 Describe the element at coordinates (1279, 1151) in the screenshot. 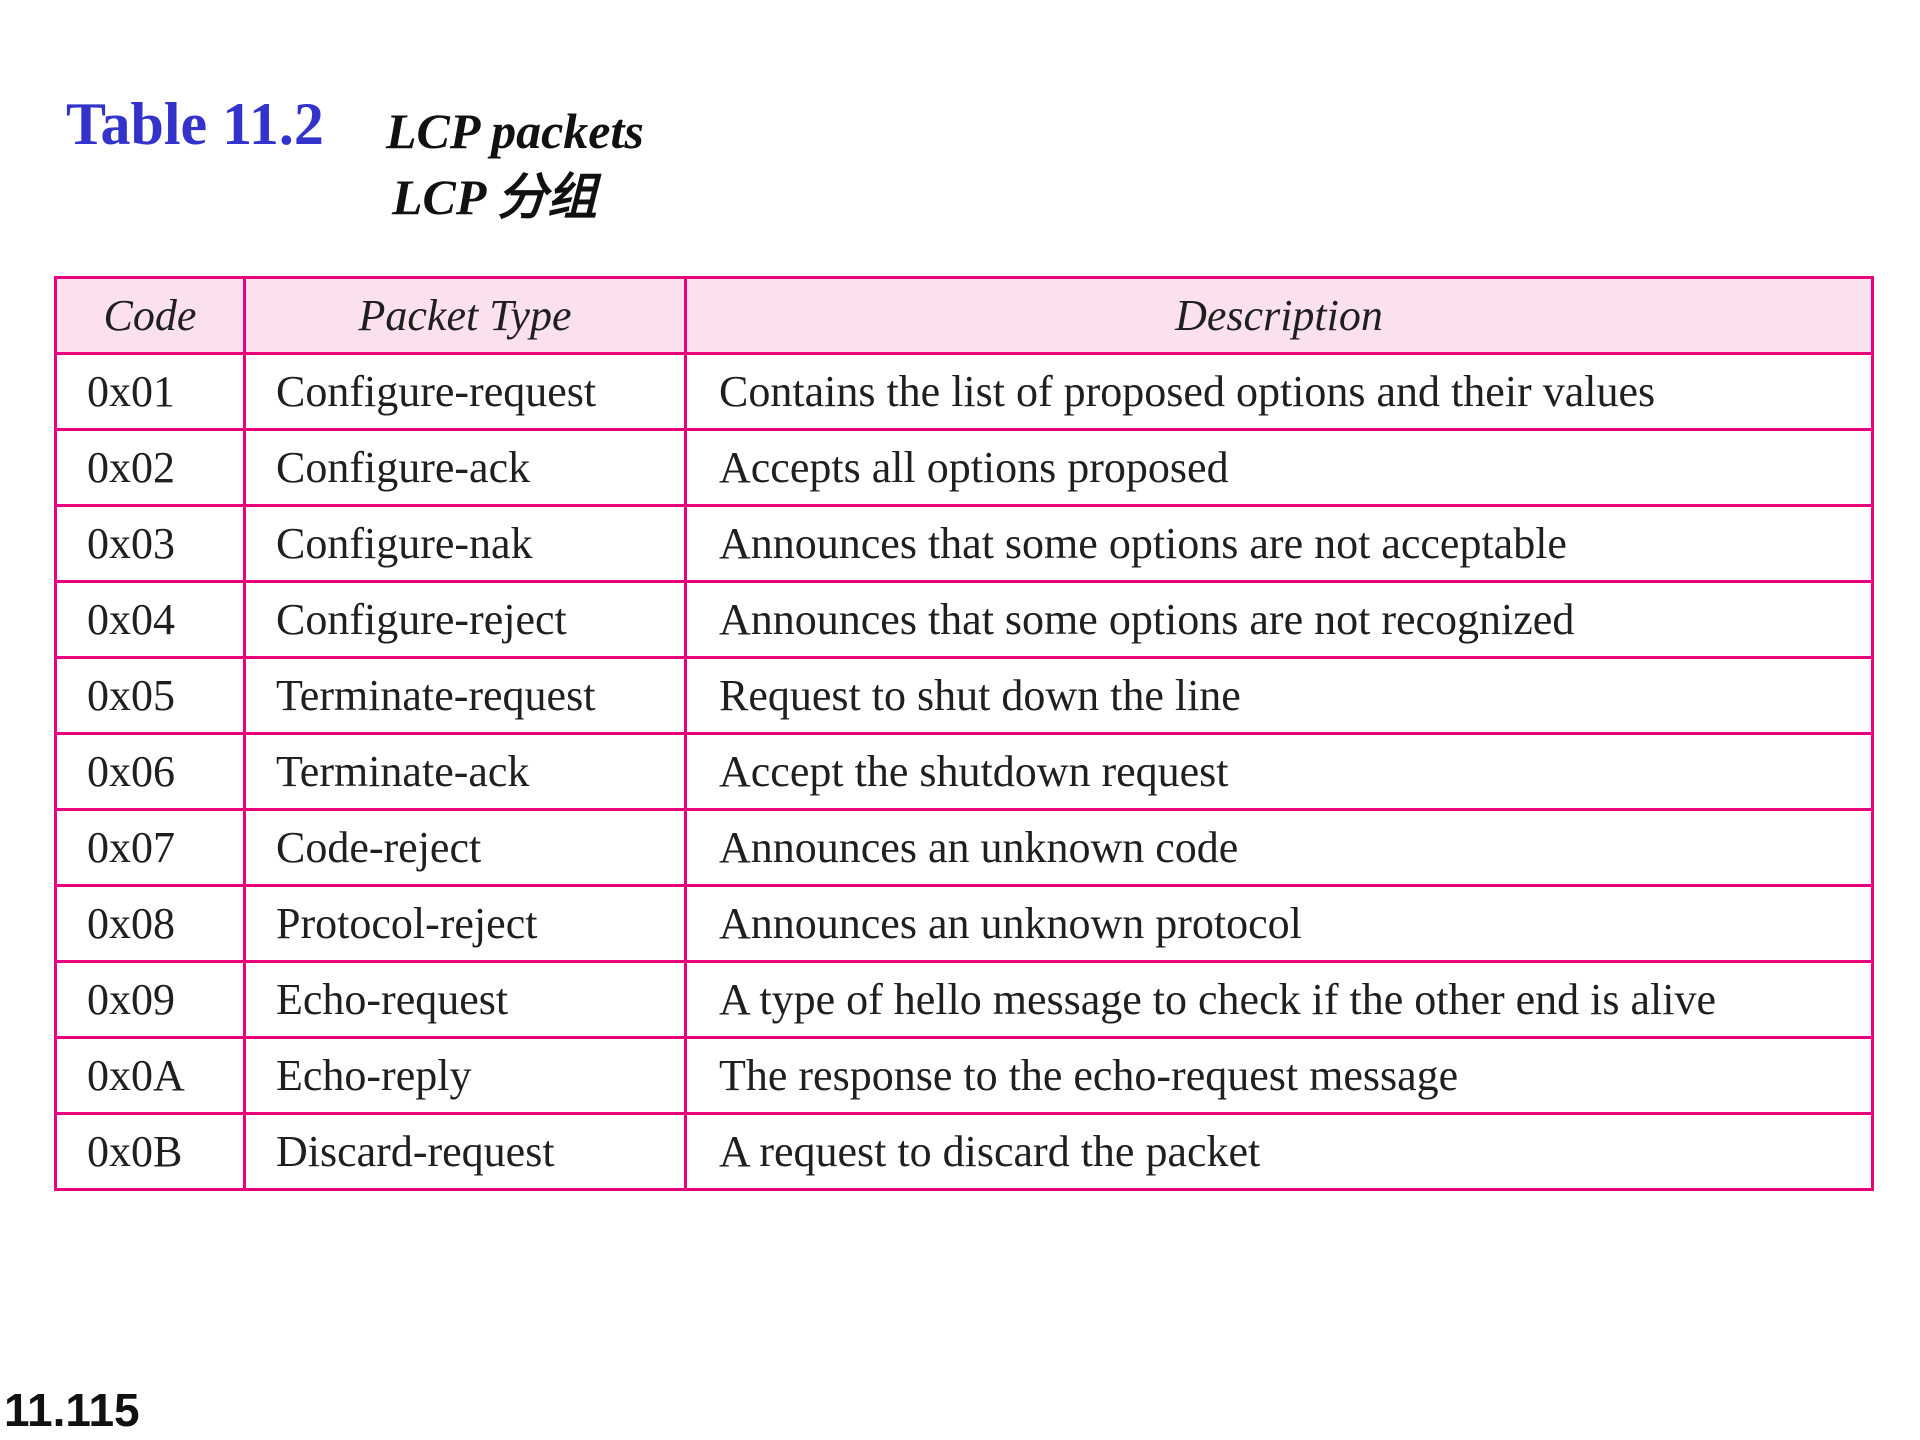

I see `description-cell: A request to discard the packet` at that location.